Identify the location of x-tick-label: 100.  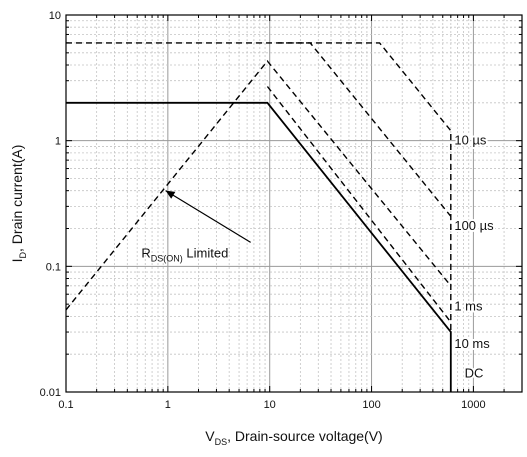
(371, 405).